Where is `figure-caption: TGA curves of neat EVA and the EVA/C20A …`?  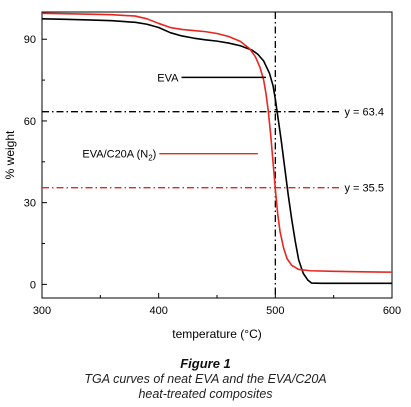 figure-caption: TGA curves of neat EVA and the EVA/C20A … is located at coordinates (205, 387).